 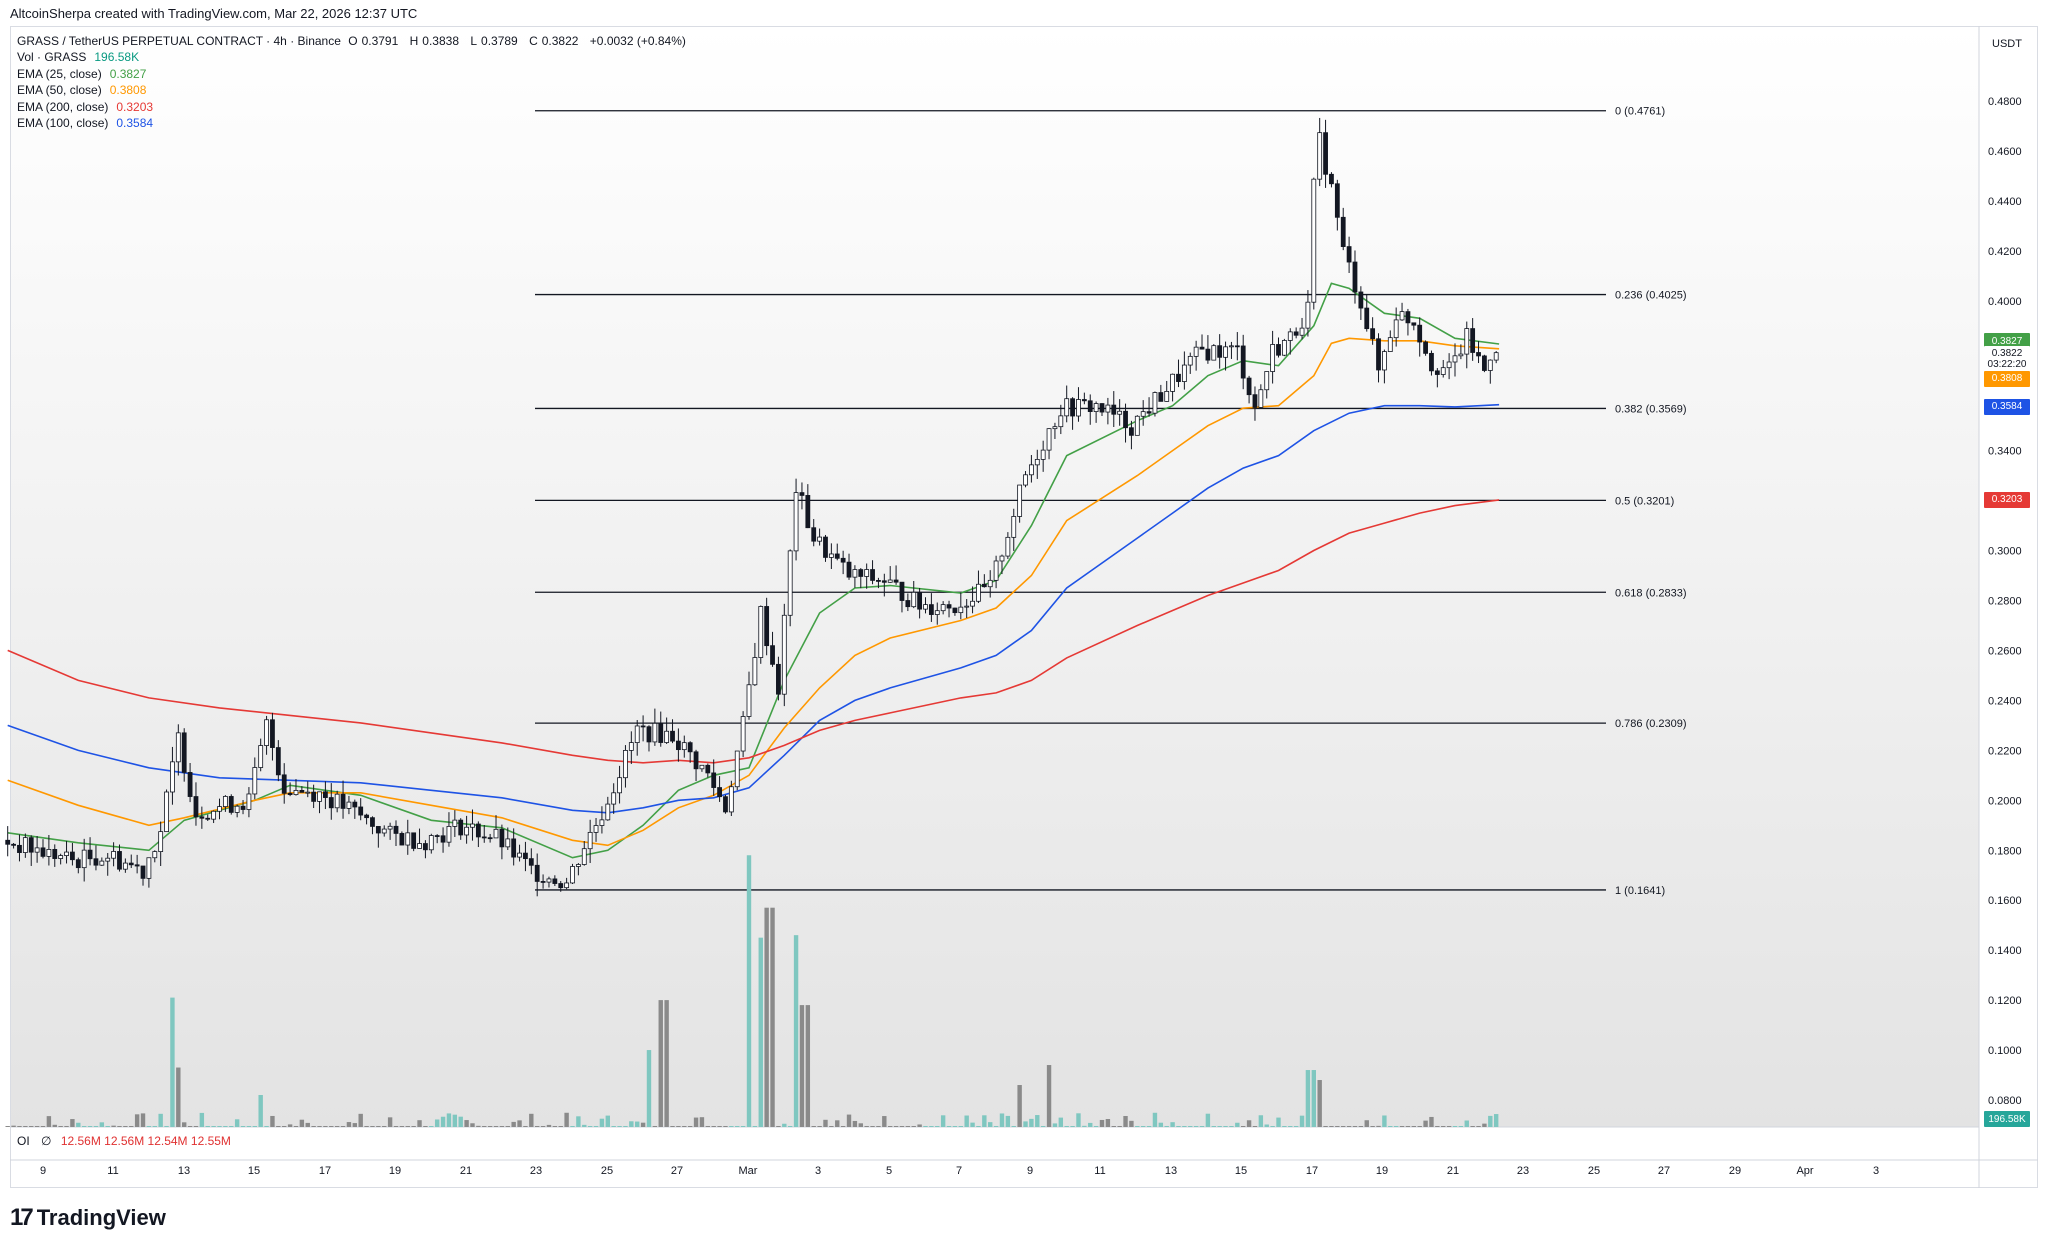 What do you see at coordinates (2005, 951) in the screenshot?
I see `price-tick-label: 0.1400` at bounding box center [2005, 951].